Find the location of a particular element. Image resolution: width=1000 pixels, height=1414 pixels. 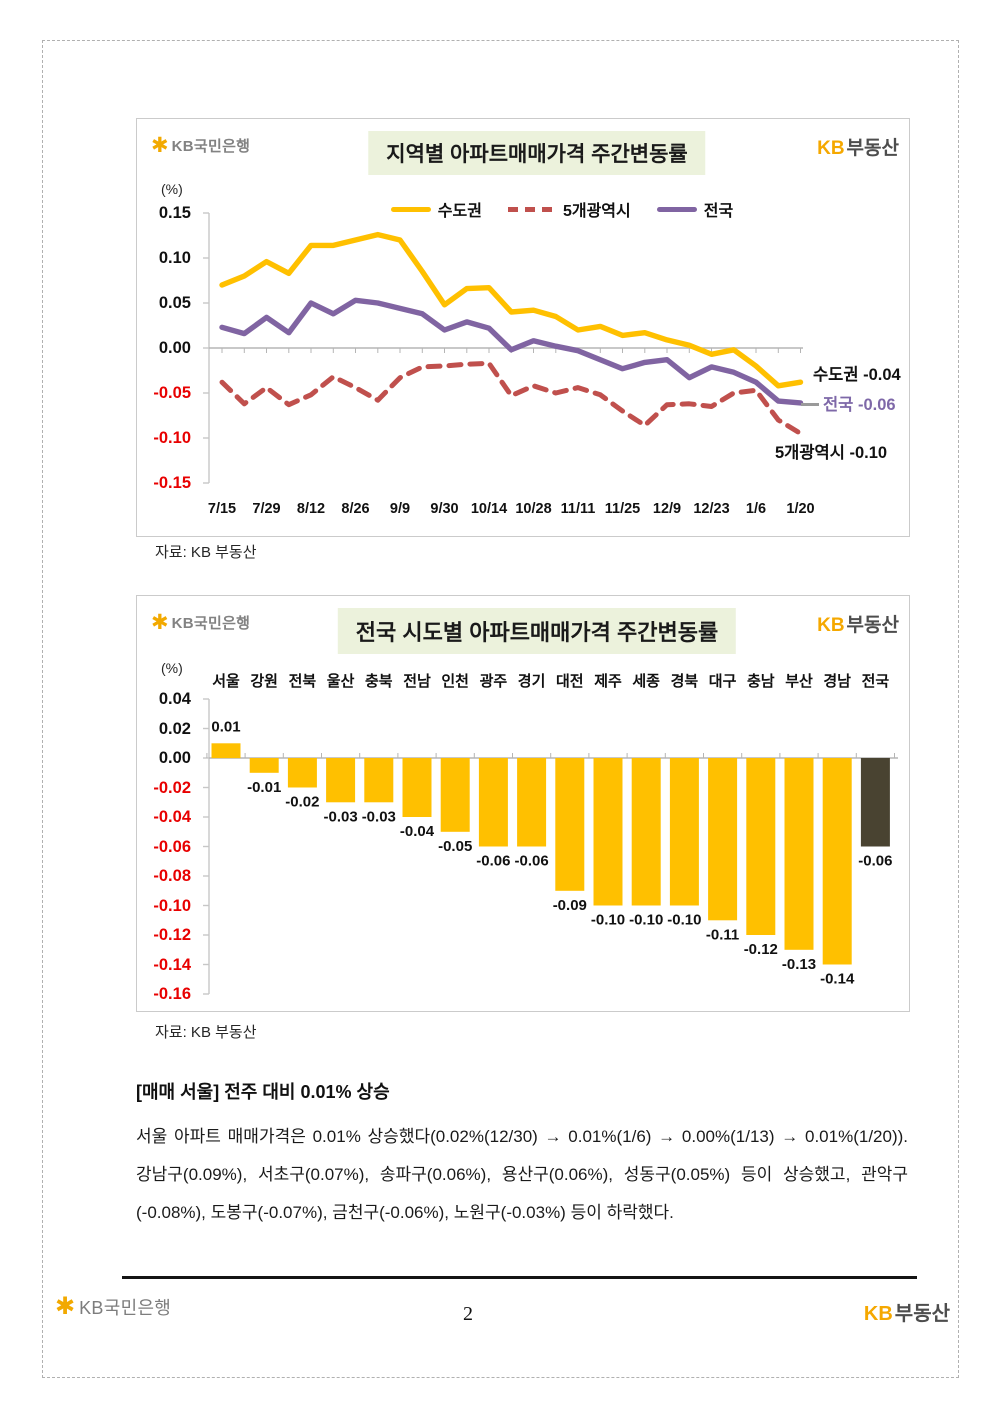

end-label-sudogwon: 수도권 -0.04 is located at coordinates (857, 375).